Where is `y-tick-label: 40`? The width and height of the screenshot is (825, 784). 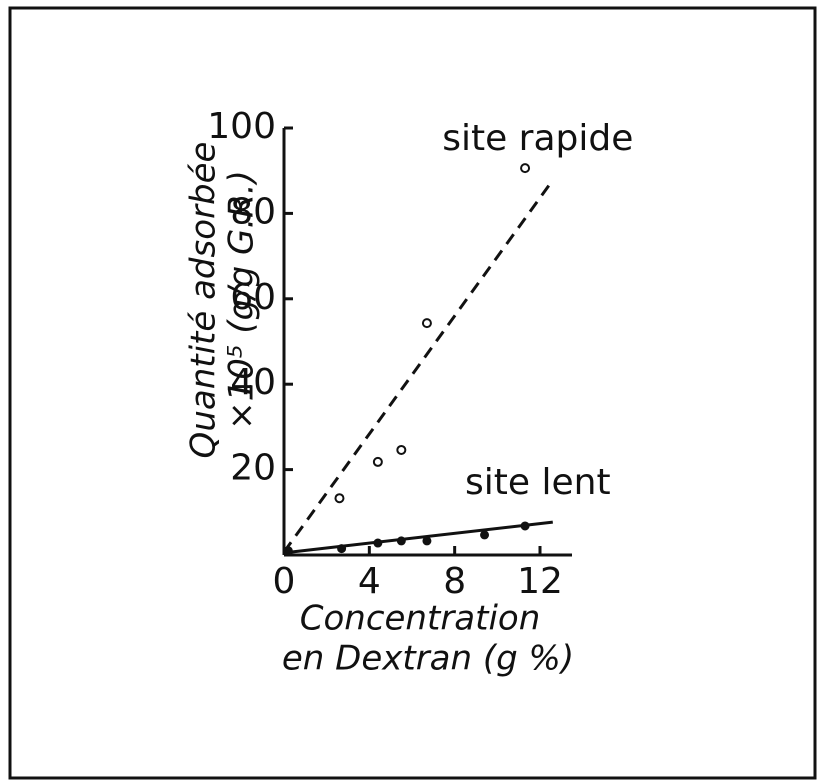 y-tick-label: 40 is located at coordinates (253, 382).